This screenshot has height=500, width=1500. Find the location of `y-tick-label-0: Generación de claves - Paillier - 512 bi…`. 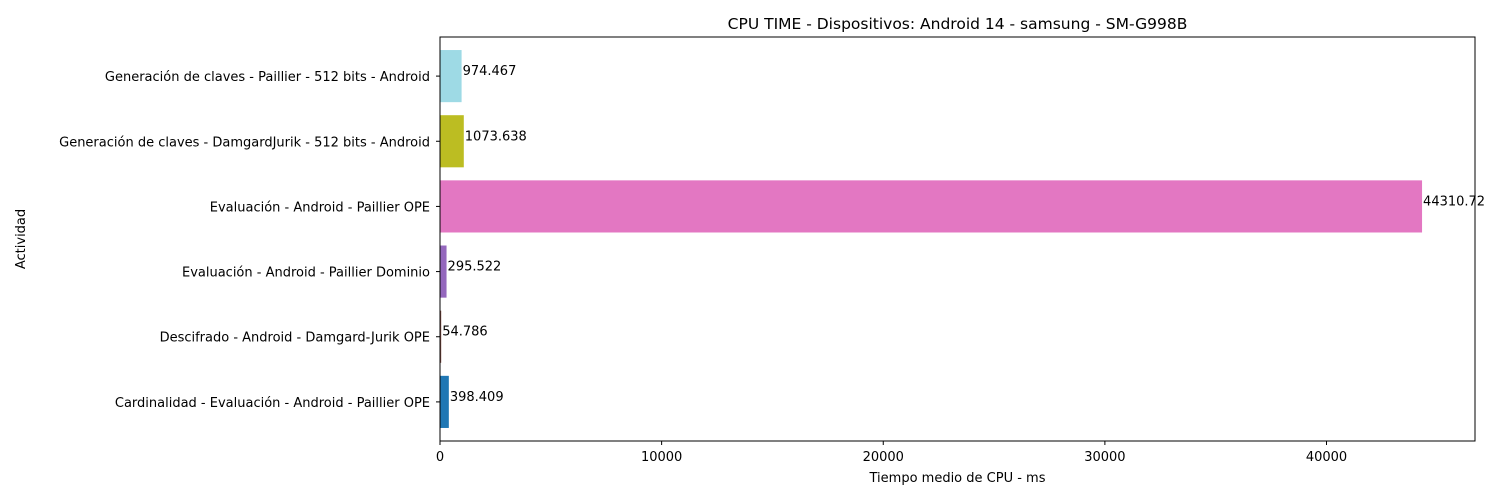

y-tick-label-0: Generación de claves - Paillier - 512 bi… is located at coordinates (267, 77).